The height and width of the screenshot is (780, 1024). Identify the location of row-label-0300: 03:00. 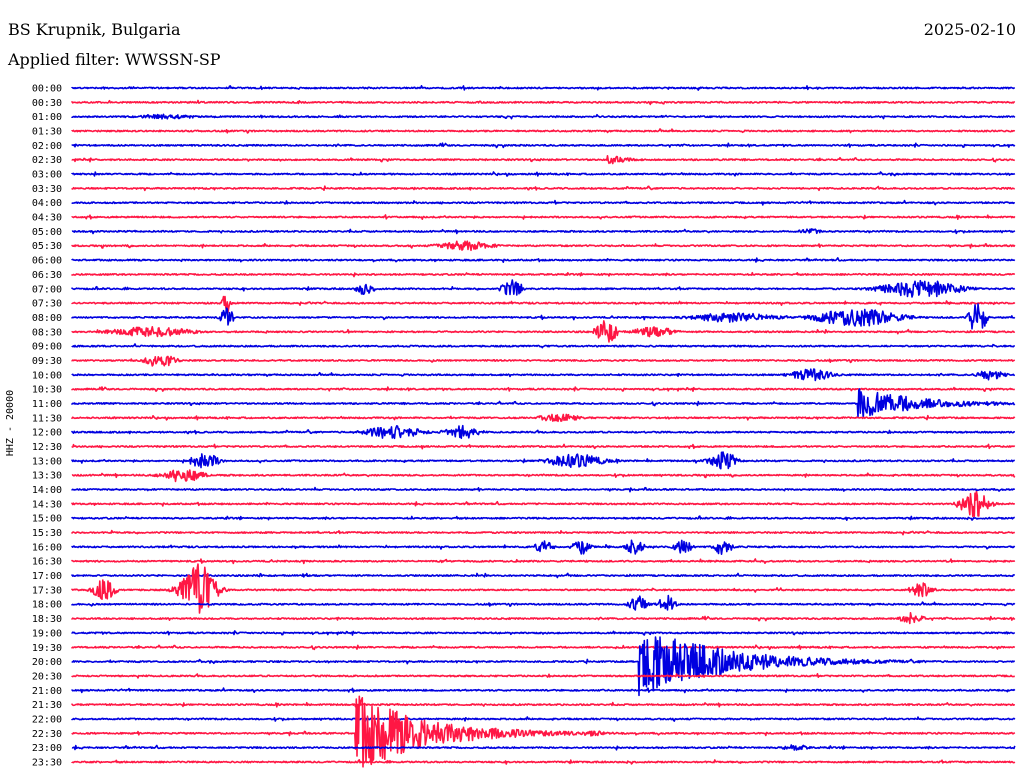
(47, 175).